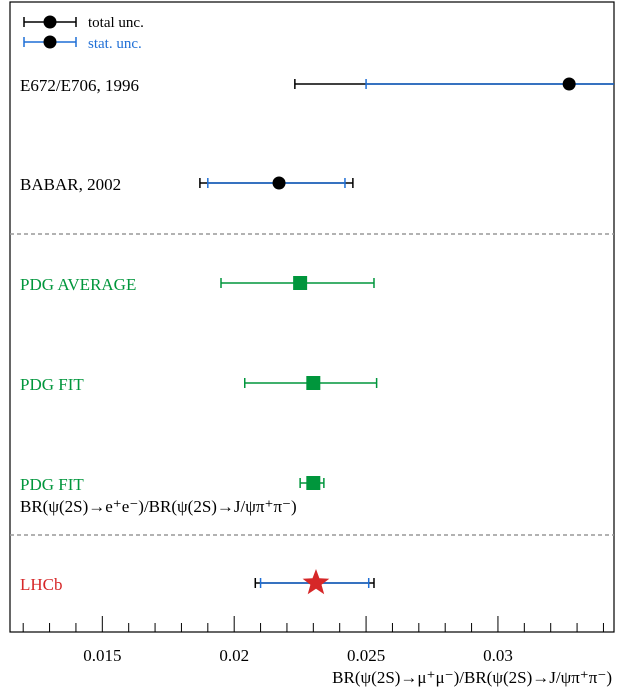 The image size is (617, 695). I want to click on legend-stat-marker, so click(50, 42).